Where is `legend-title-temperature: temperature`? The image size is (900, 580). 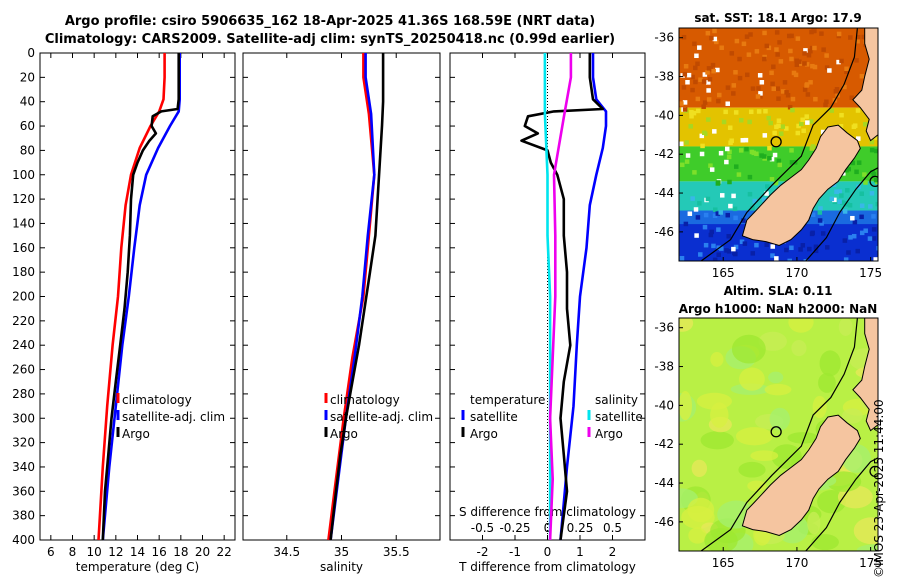 legend-title-temperature: temperature is located at coordinates (507, 400).